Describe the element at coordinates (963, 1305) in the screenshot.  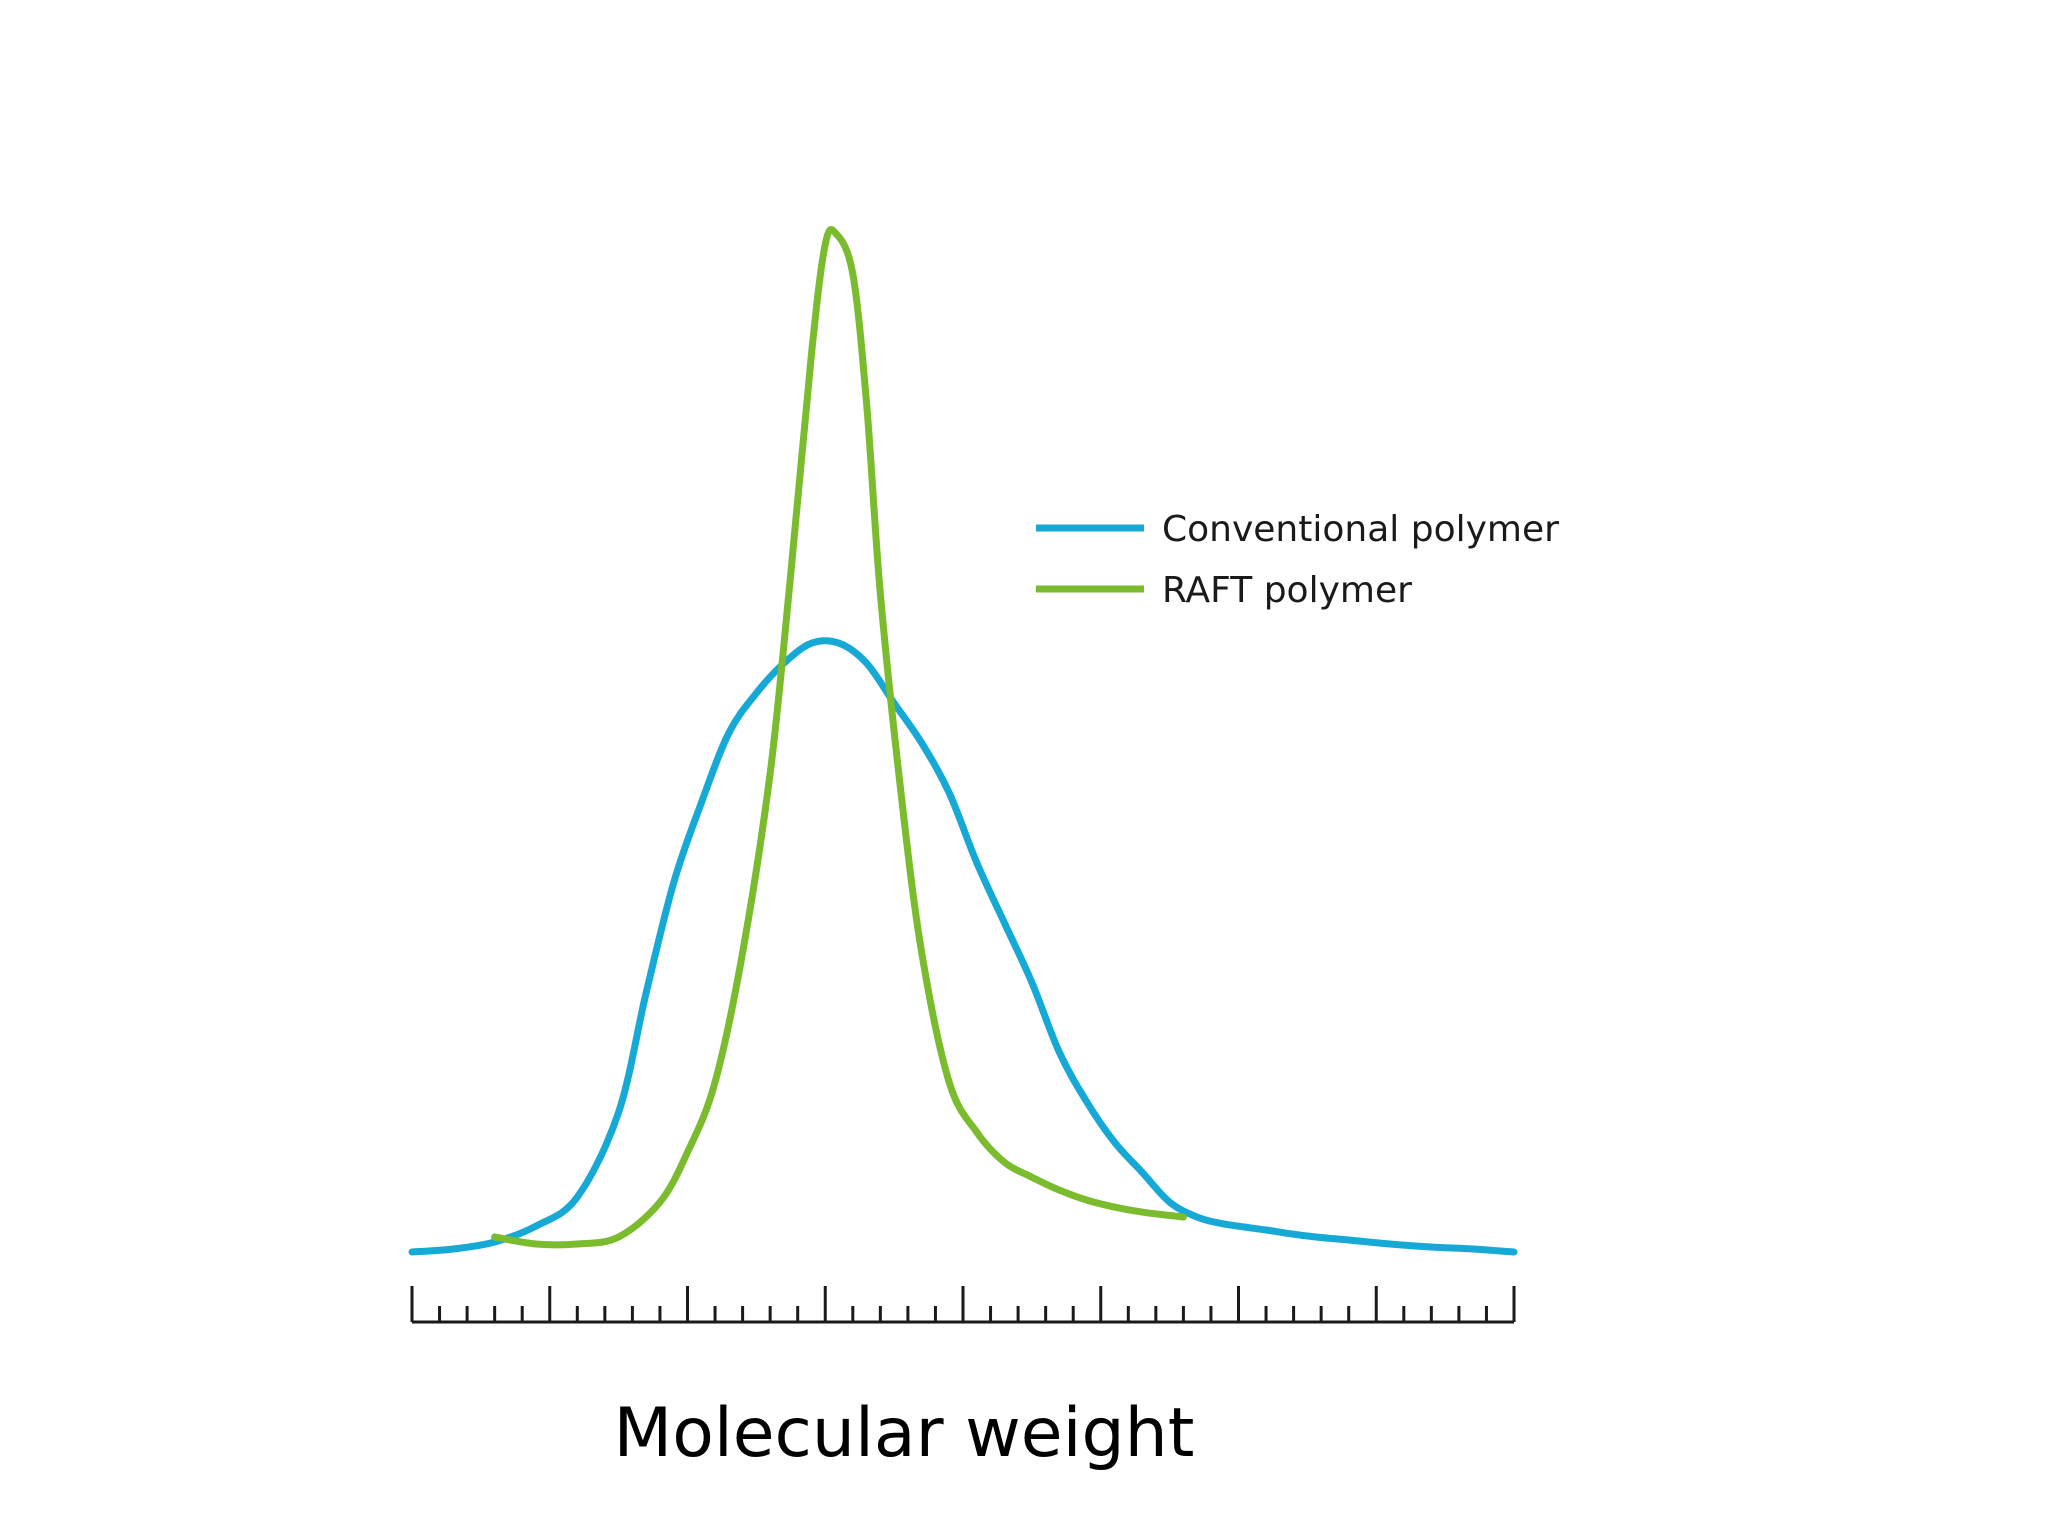
I see `x-axis` at that location.